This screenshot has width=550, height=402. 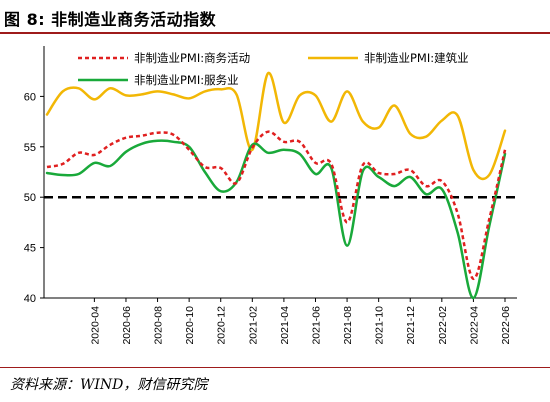 I want to click on x-tick-label: 2021-02, so click(x=253, y=325).